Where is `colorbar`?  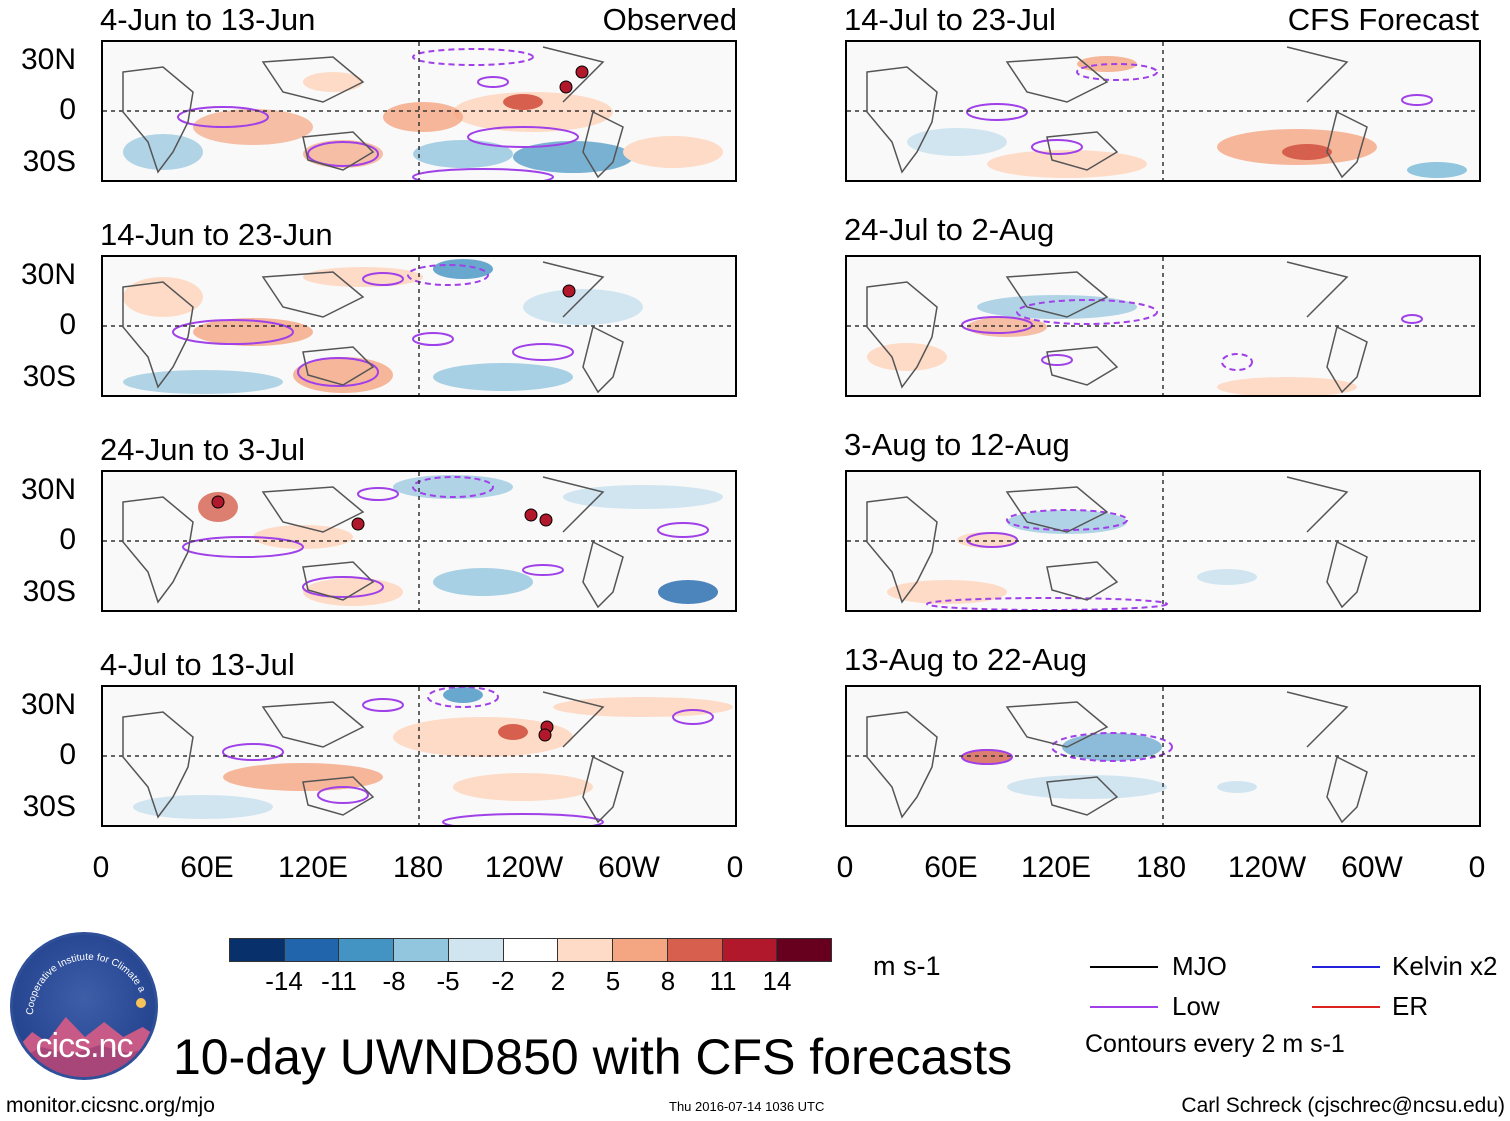
colorbar is located at coordinates (530, 950).